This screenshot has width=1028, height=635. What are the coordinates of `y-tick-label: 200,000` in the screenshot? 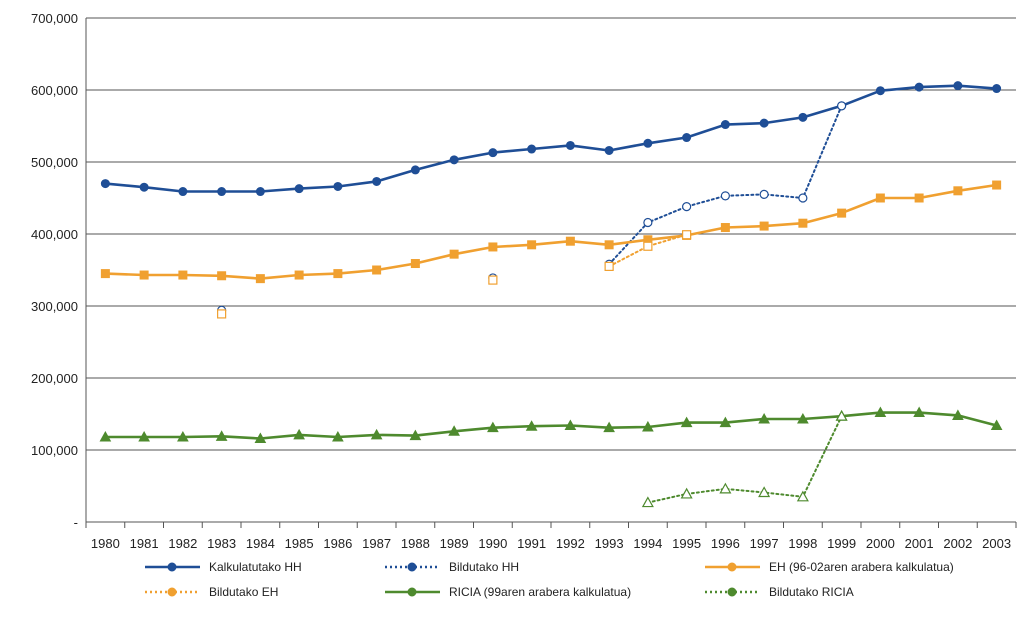 It's located at (54, 378).